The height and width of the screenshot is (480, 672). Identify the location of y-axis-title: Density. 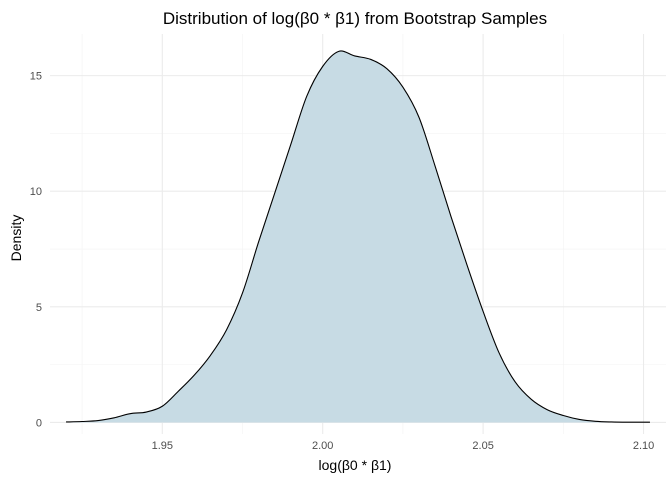
(16, 238).